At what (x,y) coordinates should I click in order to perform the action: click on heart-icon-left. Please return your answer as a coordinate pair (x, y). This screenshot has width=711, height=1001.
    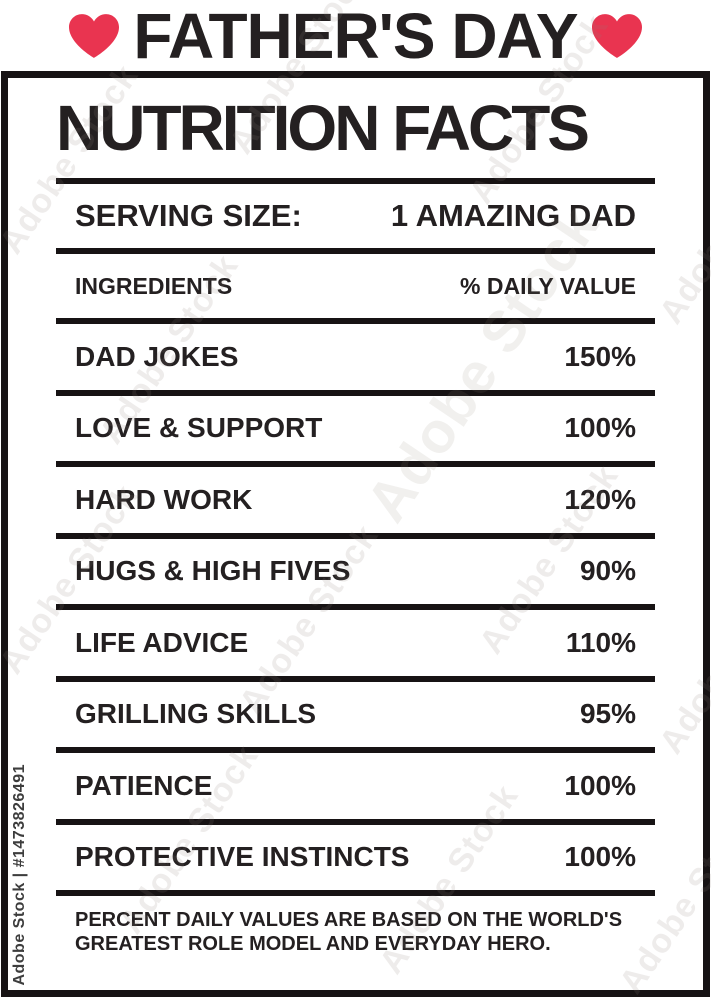
    Looking at the image, I should click on (94, 35).